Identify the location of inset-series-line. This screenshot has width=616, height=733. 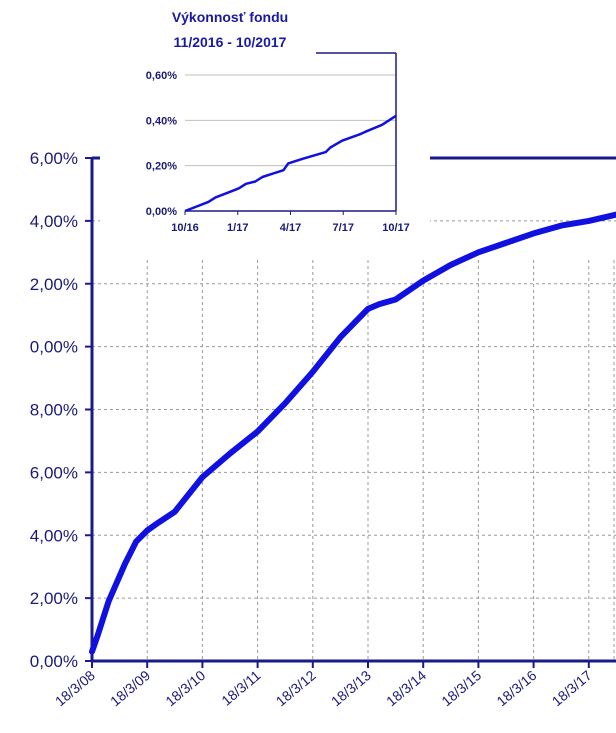
(290, 163).